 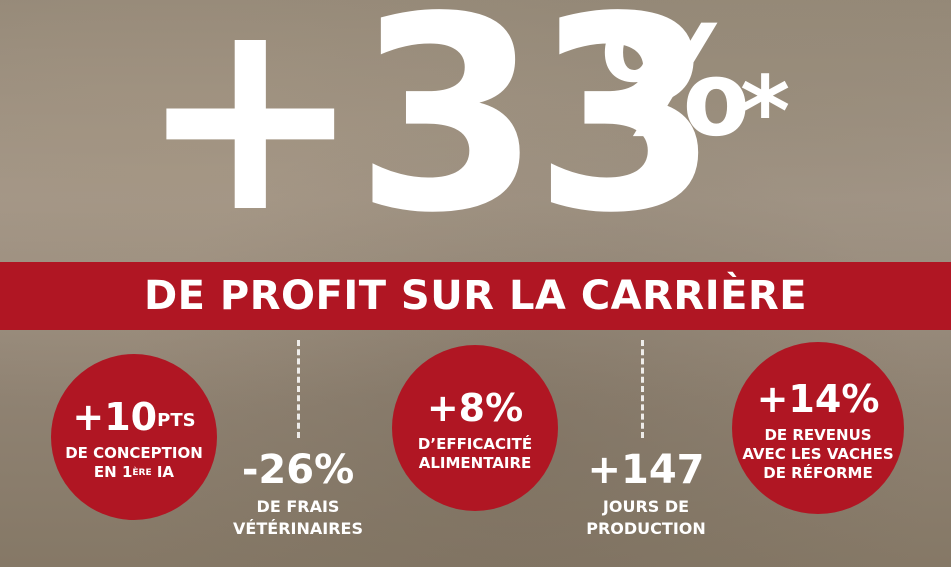 I want to click on stat-revenus-value: +14%, so click(x=818, y=398).